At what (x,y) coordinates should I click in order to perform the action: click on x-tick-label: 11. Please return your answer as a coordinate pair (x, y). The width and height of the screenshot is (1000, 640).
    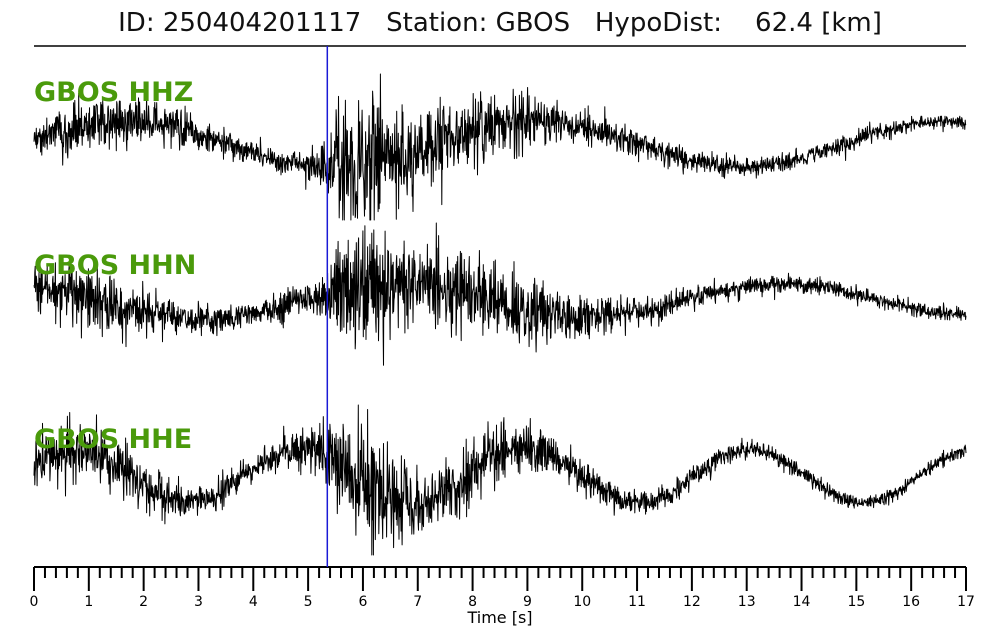
    Looking at the image, I should click on (637, 602).